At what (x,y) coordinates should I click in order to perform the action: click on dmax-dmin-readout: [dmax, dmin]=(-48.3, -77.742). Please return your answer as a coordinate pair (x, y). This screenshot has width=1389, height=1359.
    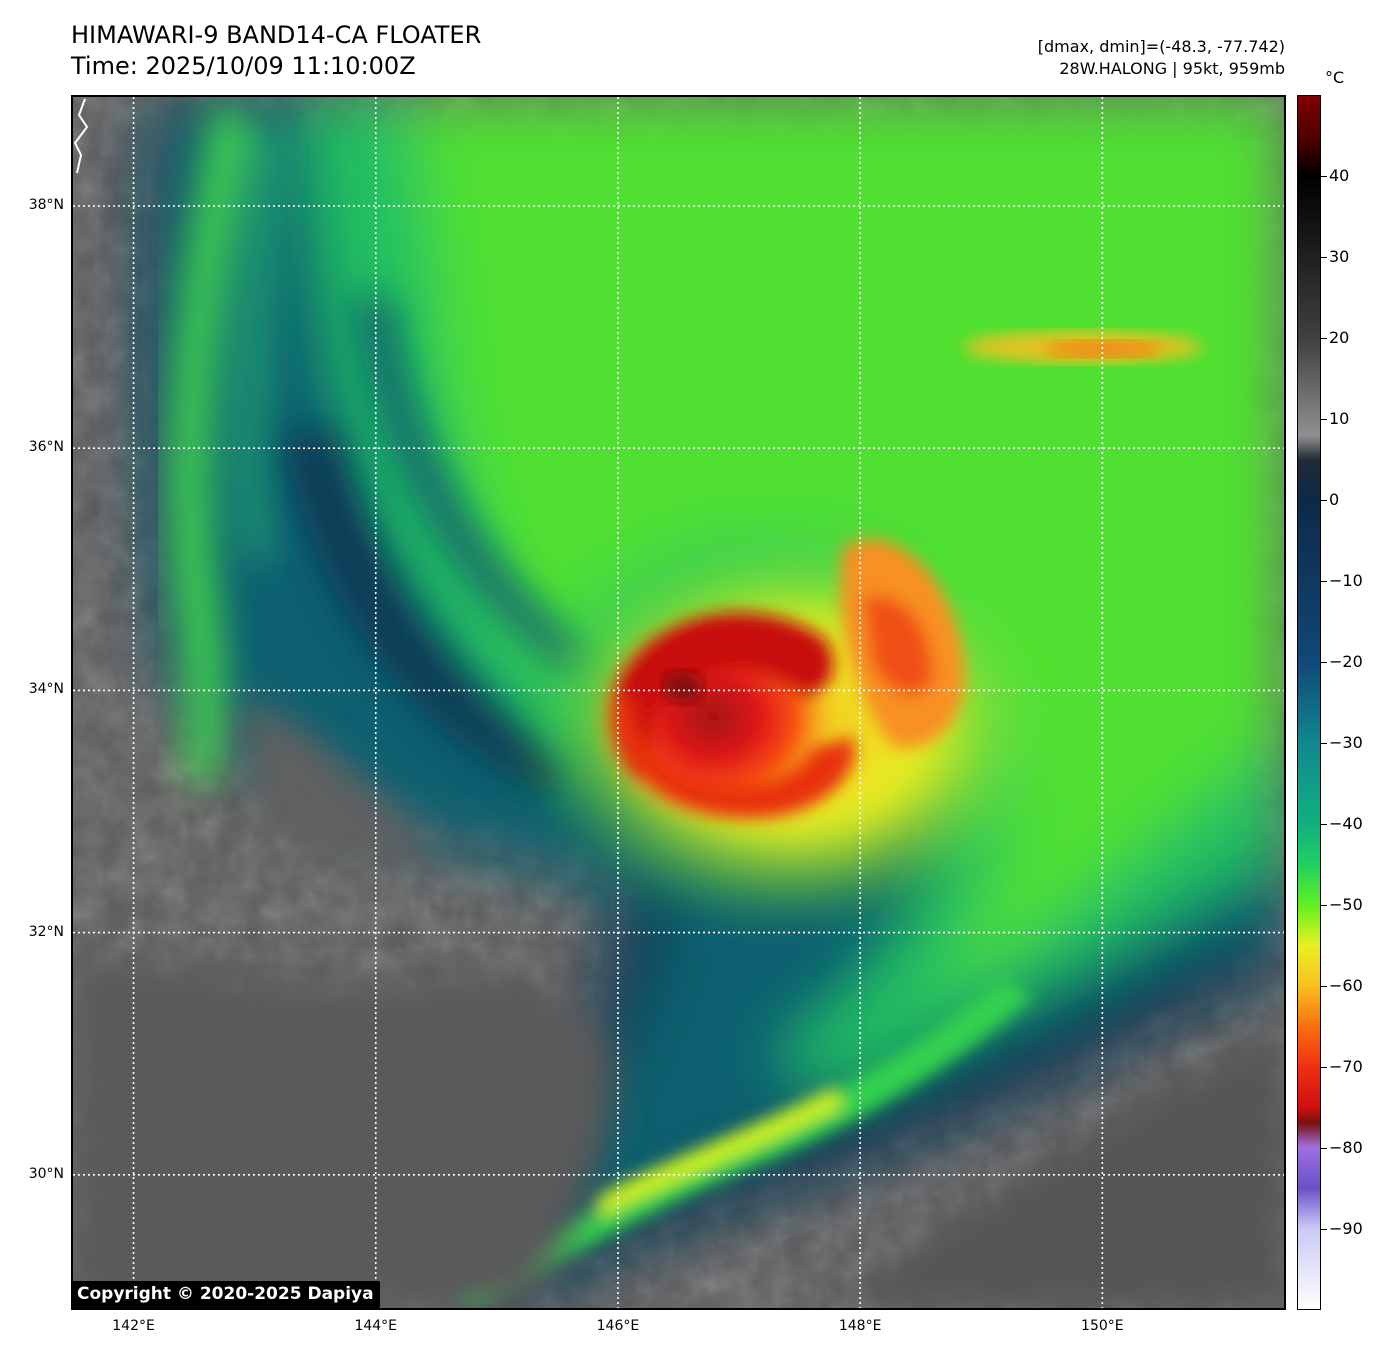
    Looking at the image, I should click on (1161, 46).